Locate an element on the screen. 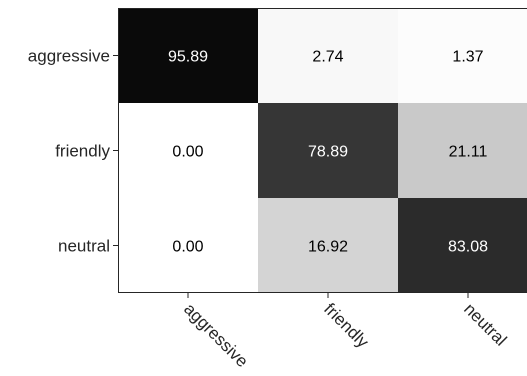 This screenshot has width=527, height=376. y-axis-ticks: aggressive friendly neutral is located at coordinates (73, 151).